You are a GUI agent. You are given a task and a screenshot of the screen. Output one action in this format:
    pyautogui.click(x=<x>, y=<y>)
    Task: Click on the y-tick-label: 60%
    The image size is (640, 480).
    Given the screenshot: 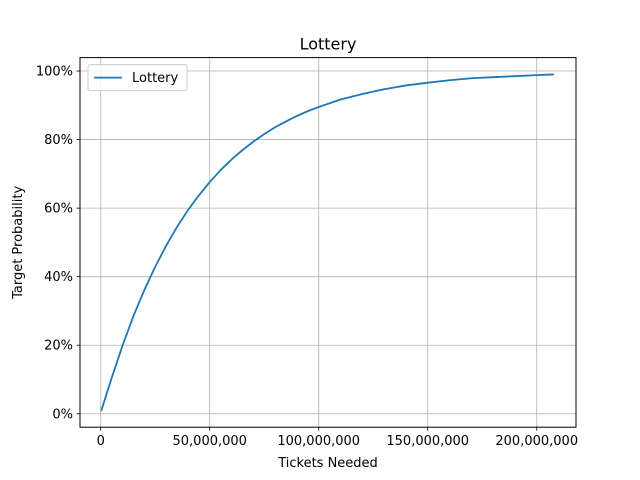 What is the action you would take?
    pyautogui.click(x=58, y=209)
    